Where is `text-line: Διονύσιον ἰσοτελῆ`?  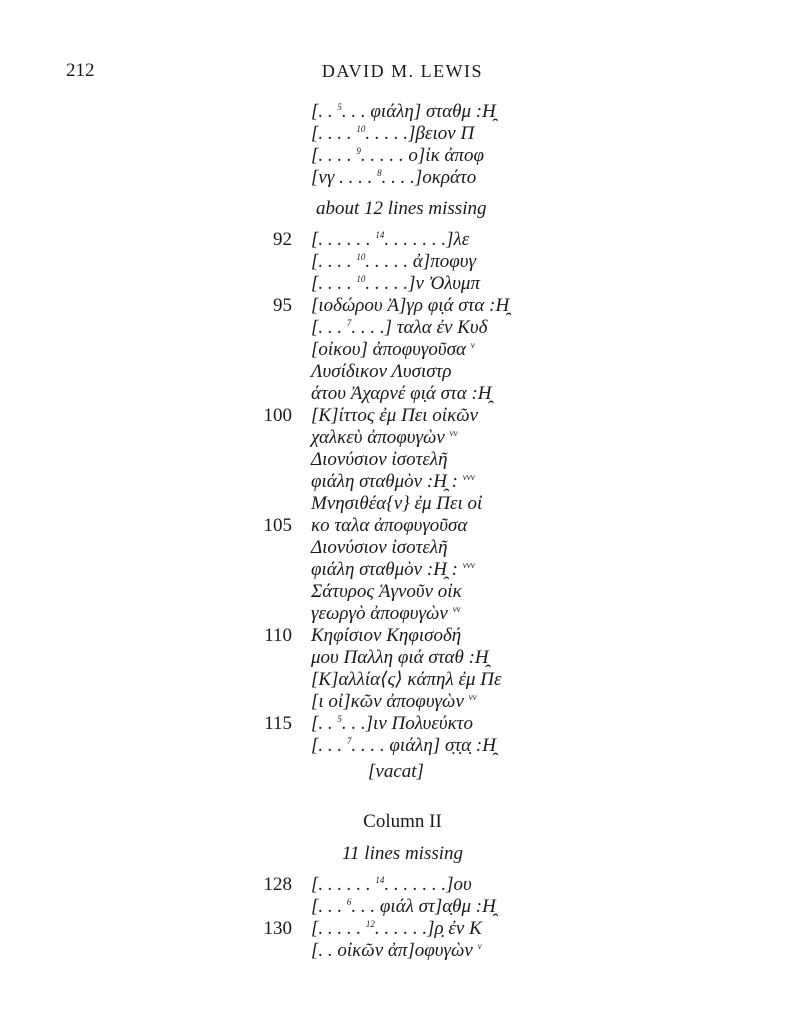
text-line: Διονύσιον ἰσοτελῆ is located at coordinates (402, 460).